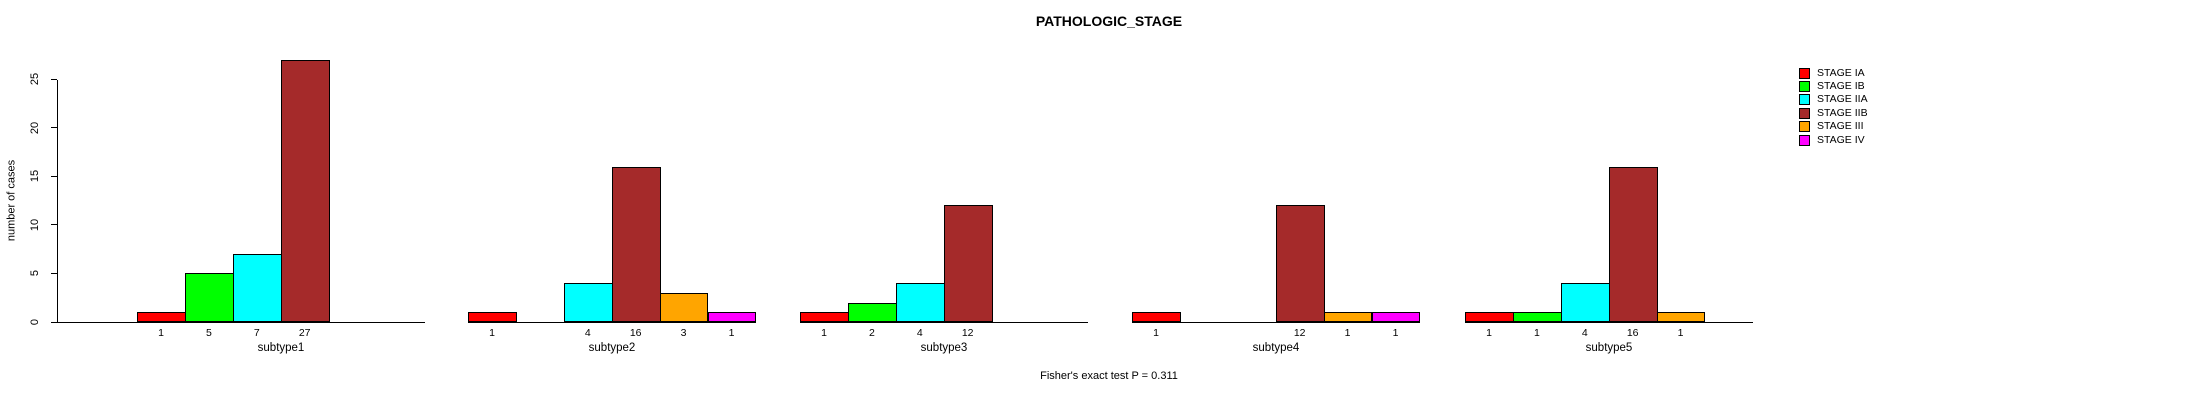 This screenshot has height=400, width=2190. I want to click on bar-value-label: 2, so click(871, 333).